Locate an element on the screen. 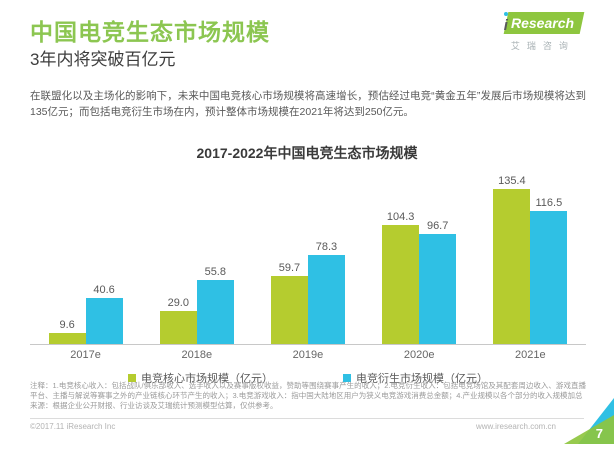  x-axis-label-2020e: 2020e is located at coordinates (419, 355).